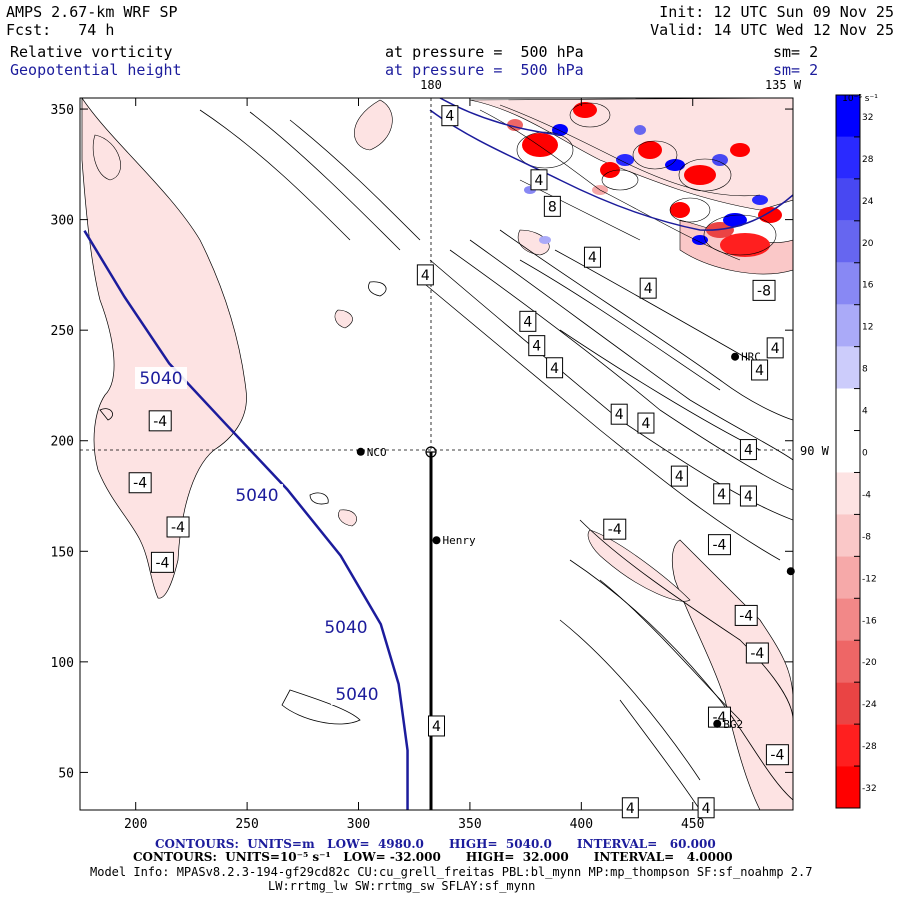  What do you see at coordinates (692, 824) in the screenshot?
I see `x-tick-label: 450` at bounding box center [692, 824].